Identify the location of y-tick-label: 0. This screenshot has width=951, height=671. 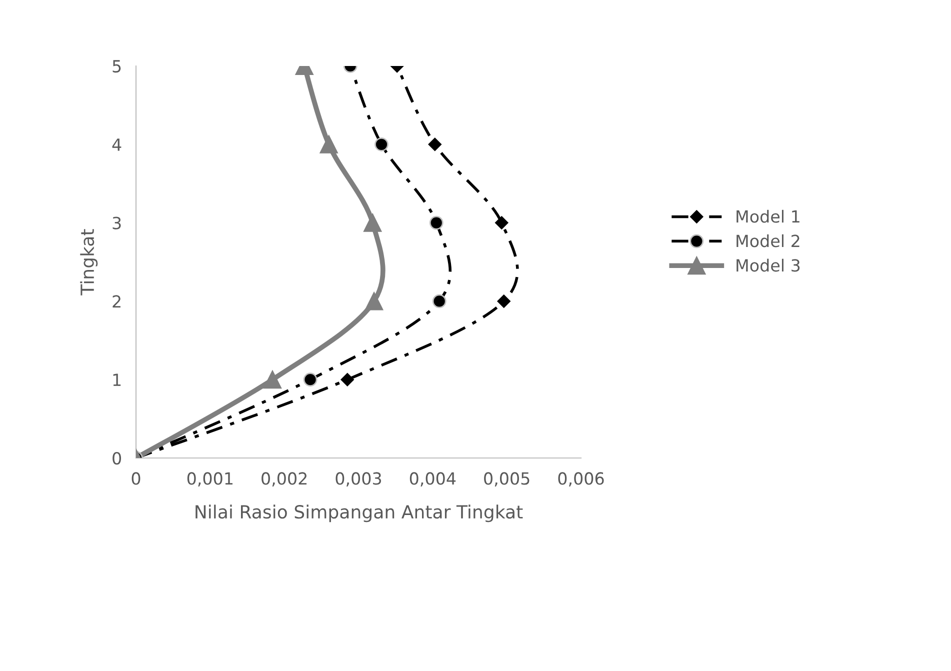
(117, 458).